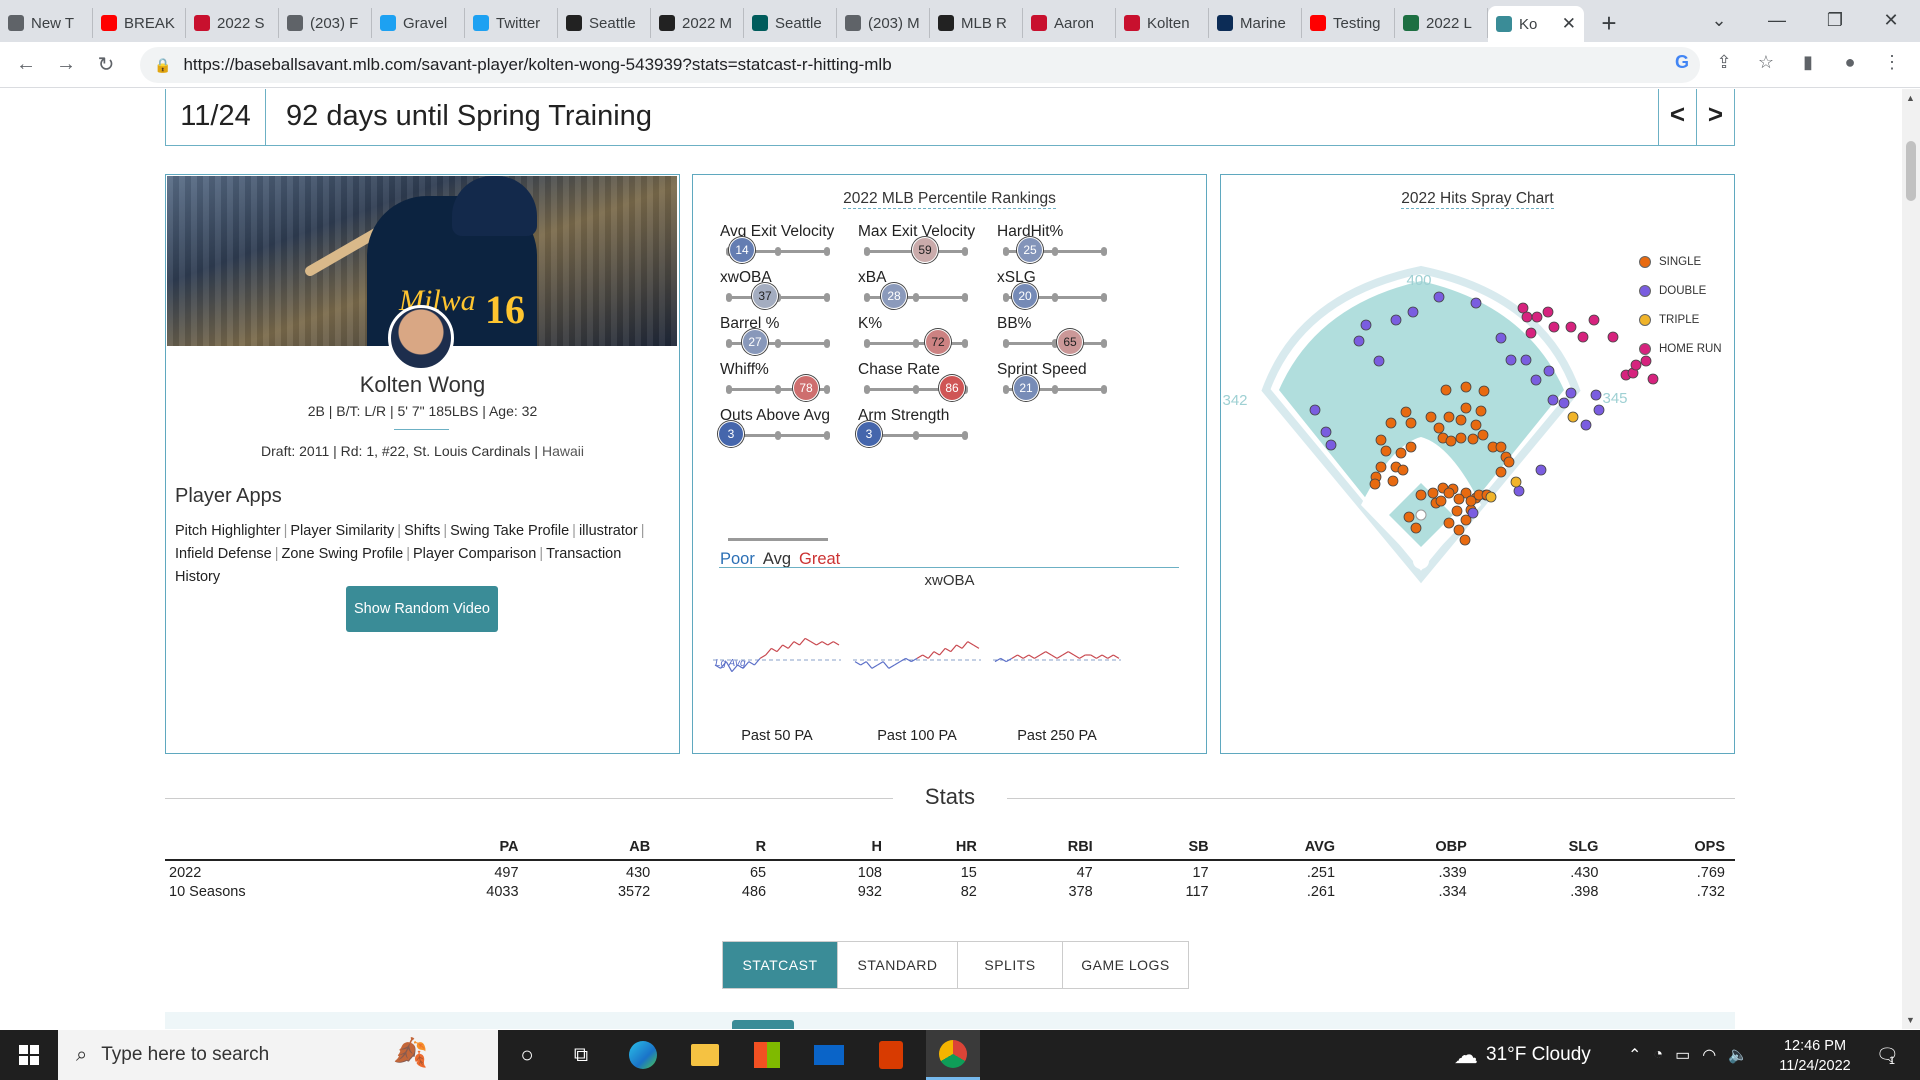 This screenshot has width=1920, height=1080. I want to click on player-app-link: illustrator, so click(608, 531).